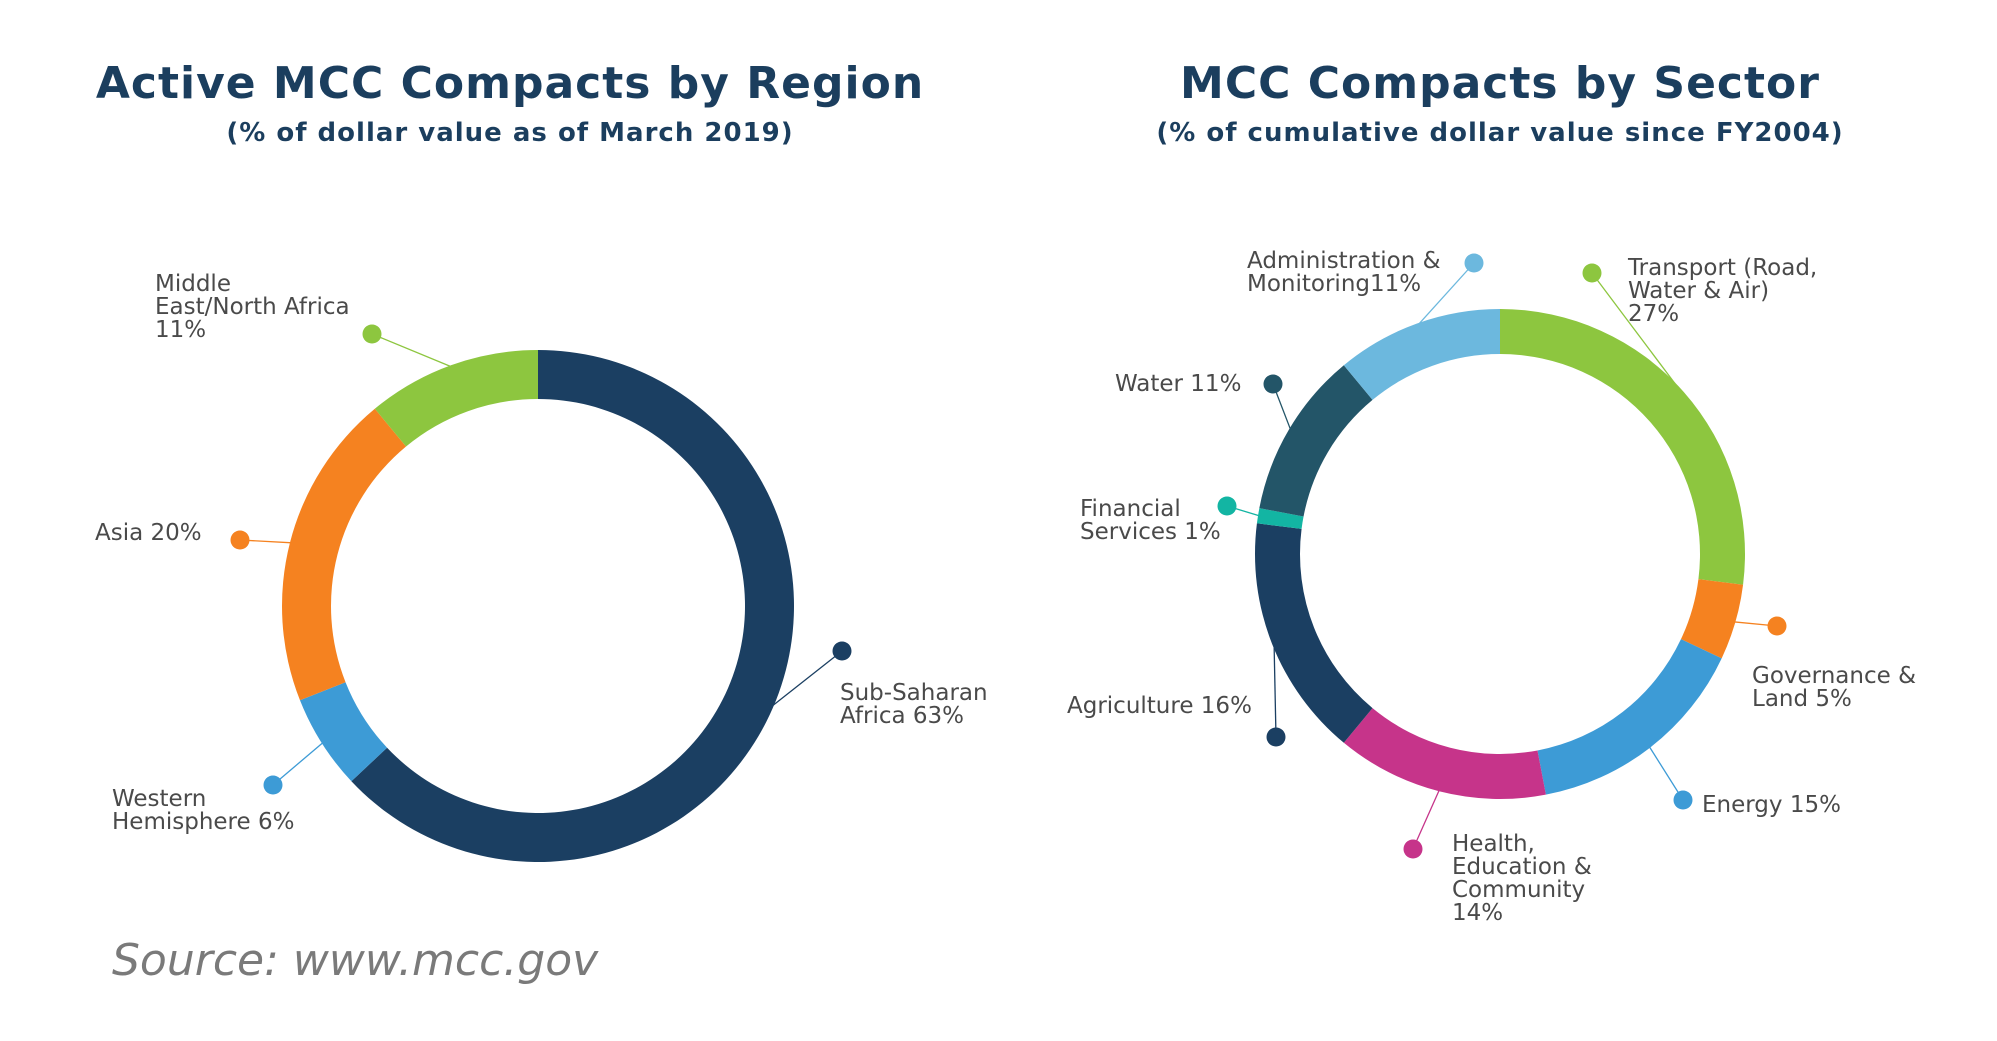 The image size is (1997, 1041). I want to click on slice-health-education-community, so click(1444, 753).